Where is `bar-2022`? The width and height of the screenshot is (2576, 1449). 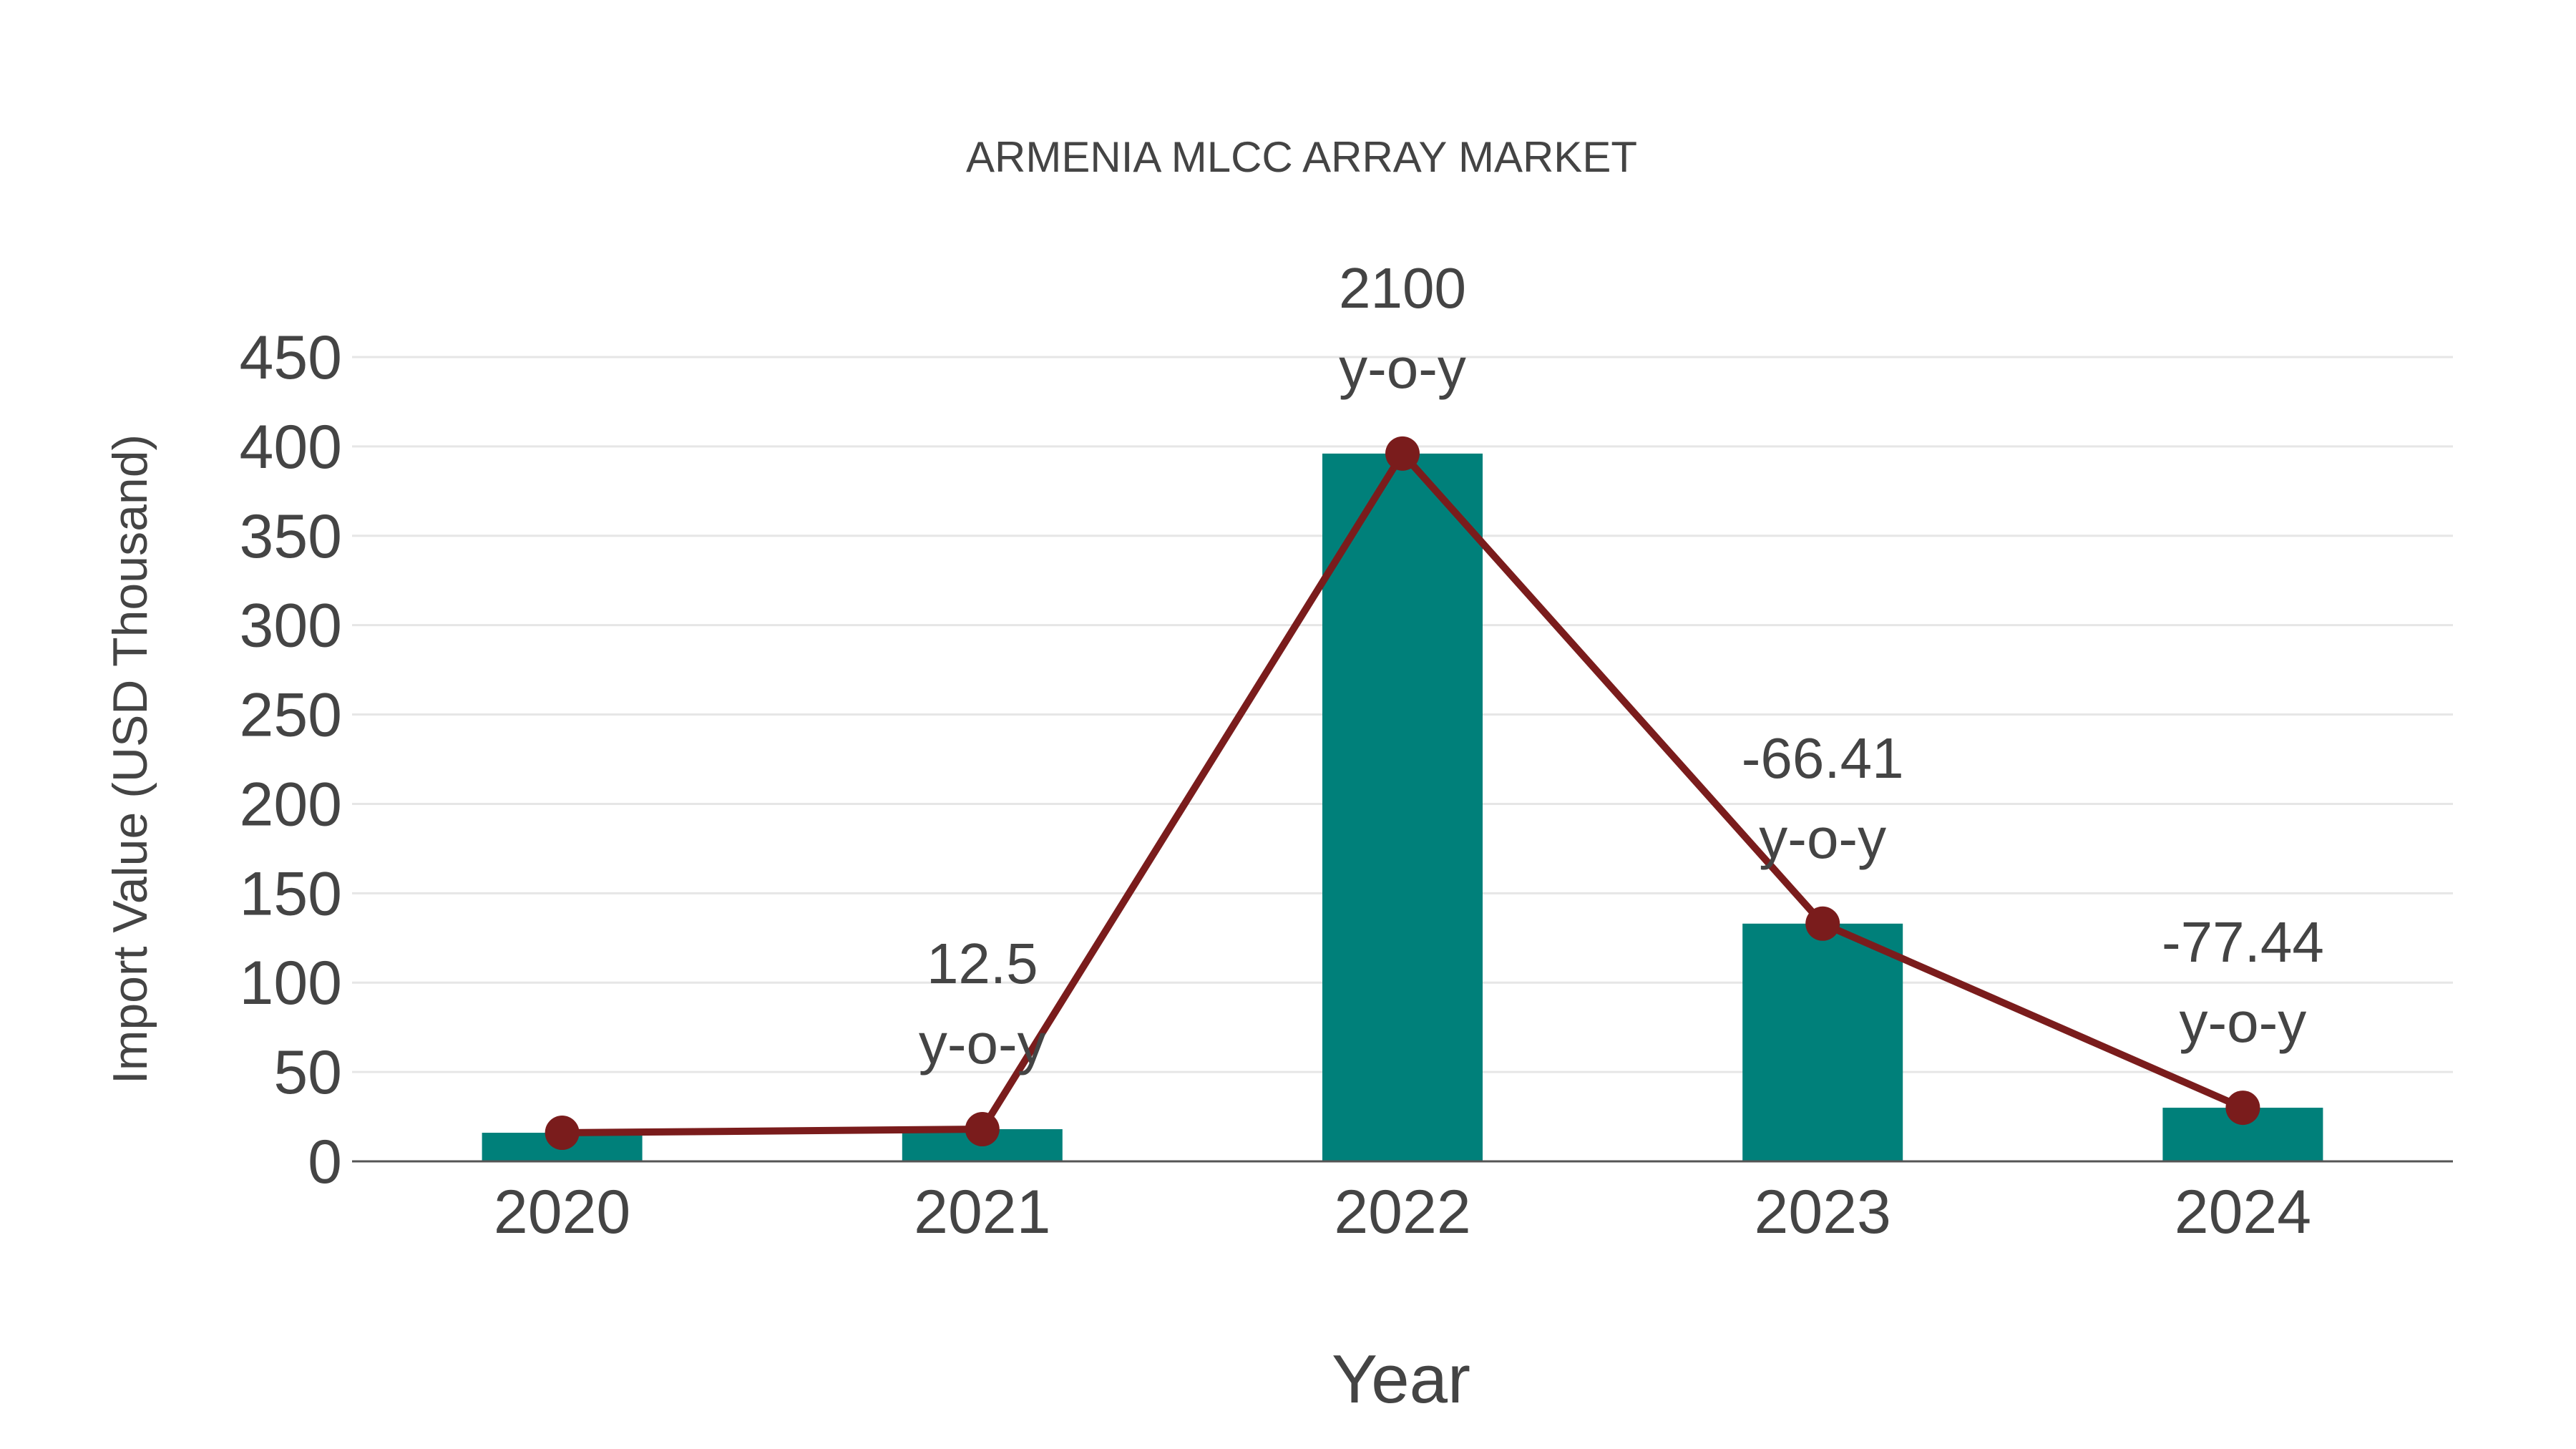 bar-2022 is located at coordinates (1402, 807).